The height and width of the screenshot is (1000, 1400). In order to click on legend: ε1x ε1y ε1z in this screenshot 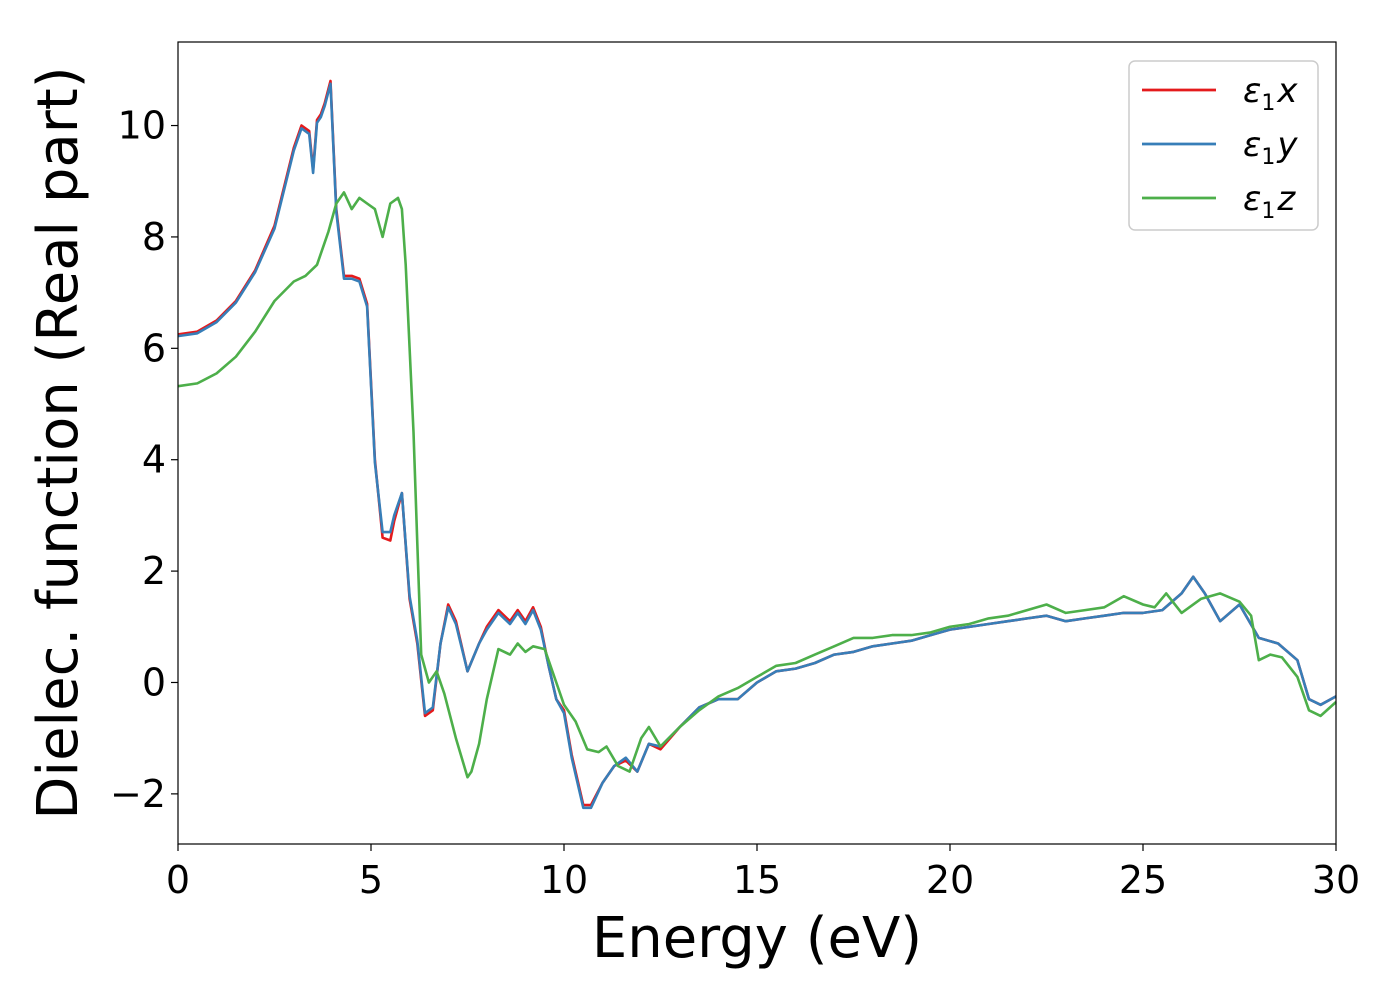, I will do `click(1223, 145)`.